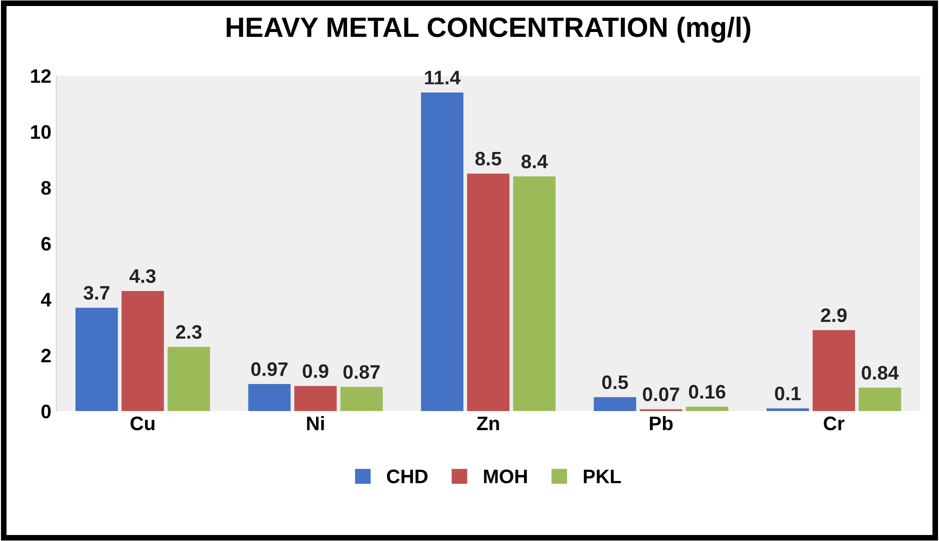 The image size is (939, 541). I want to click on data-label: 0.97, so click(269, 369).